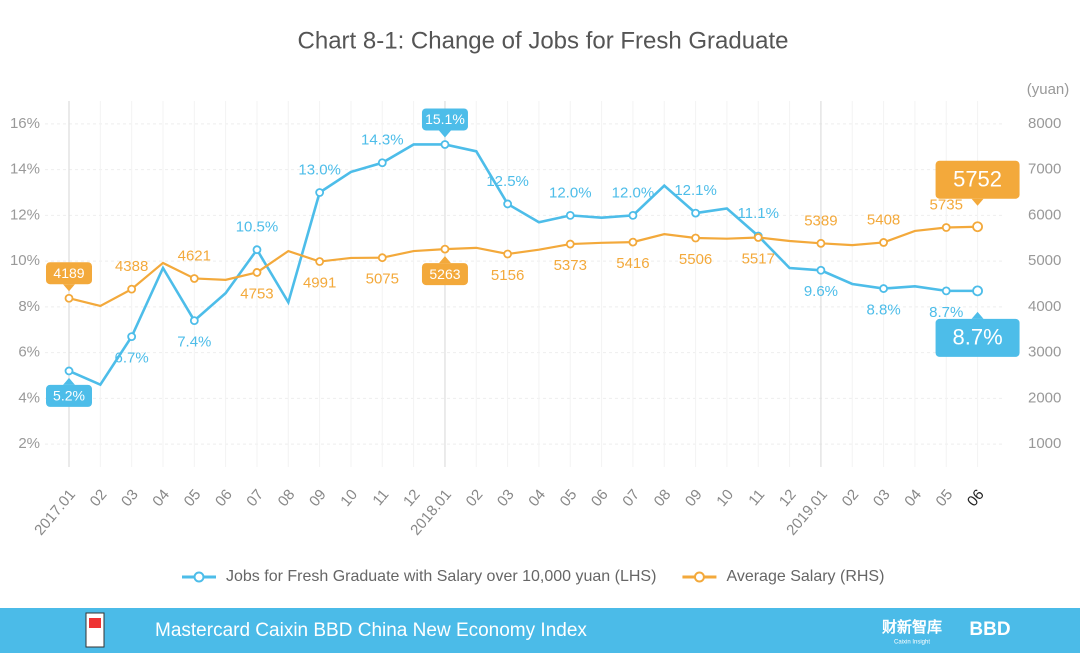 The height and width of the screenshot is (653, 1080). I want to click on x-tick-label: 03, so click(506, 498).